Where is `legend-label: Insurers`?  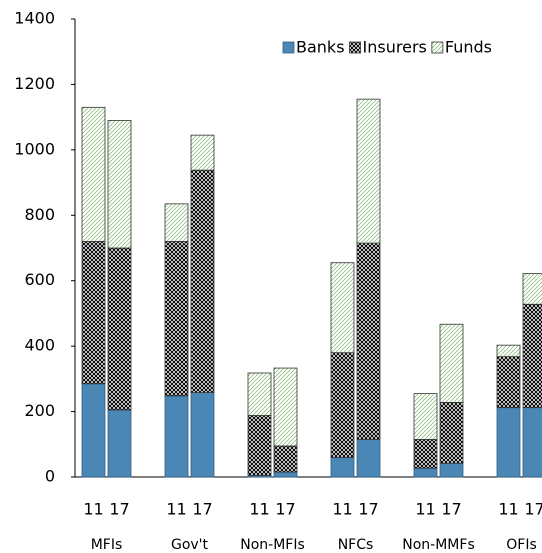 legend-label: Insurers is located at coordinates (395, 47).